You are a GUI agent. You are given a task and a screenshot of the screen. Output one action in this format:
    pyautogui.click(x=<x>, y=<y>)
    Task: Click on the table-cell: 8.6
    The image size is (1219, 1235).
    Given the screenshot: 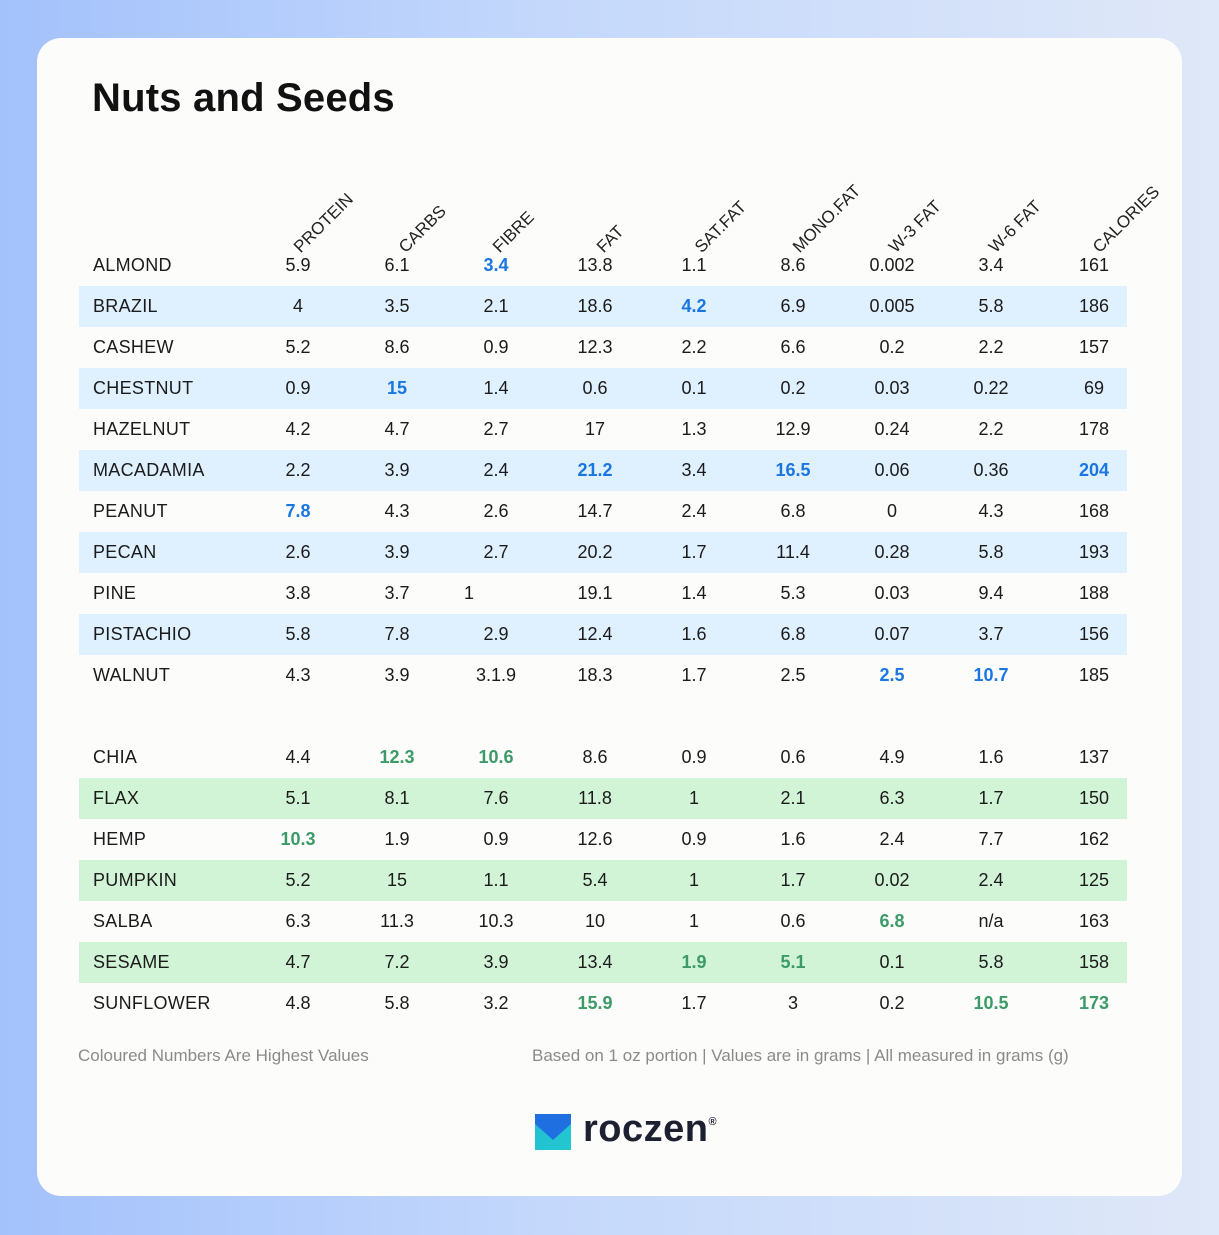 What is the action you would take?
    pyautogui.click(x=397, y=347)
    